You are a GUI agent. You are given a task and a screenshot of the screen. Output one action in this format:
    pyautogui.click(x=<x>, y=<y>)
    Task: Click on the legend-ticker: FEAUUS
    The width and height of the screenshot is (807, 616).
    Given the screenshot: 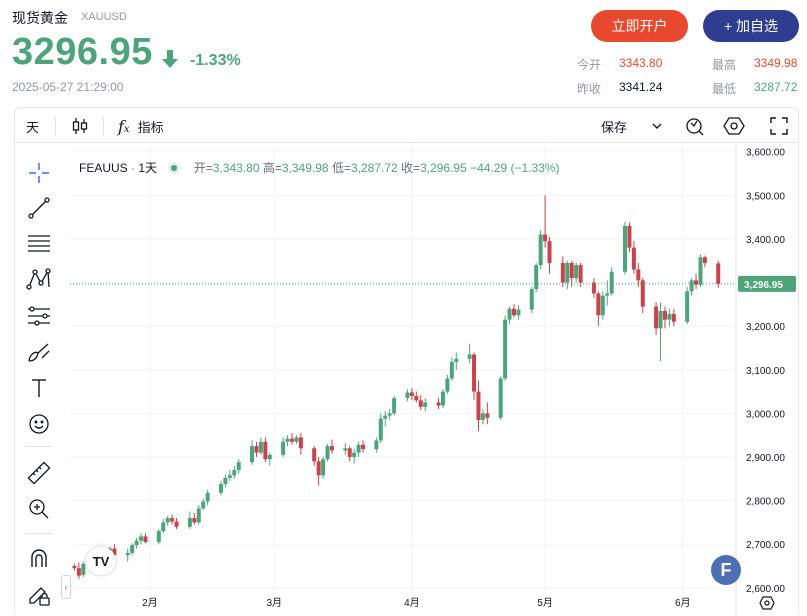 What is the action you would take?
    pyautogui.click(x=103, y=168)
    